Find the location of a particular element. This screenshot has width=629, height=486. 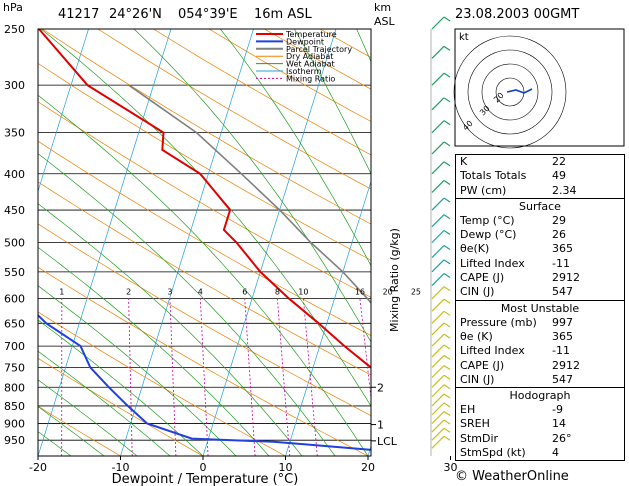

pressure-tick-label: 500 is located at coordinates (14, 243).